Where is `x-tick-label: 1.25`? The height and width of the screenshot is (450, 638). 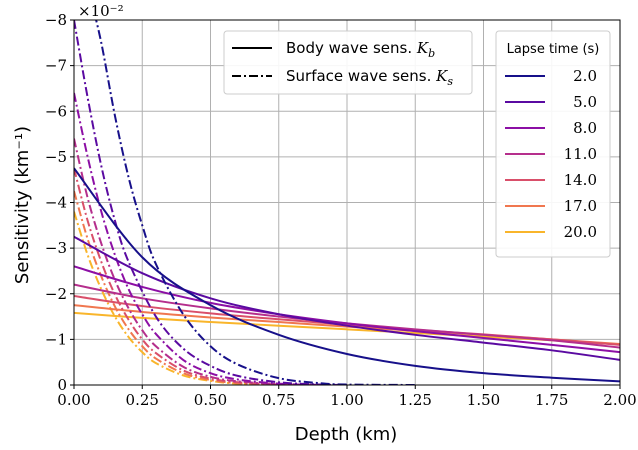 x-tick-label: 1.25 is located at coordinates (415, 400).